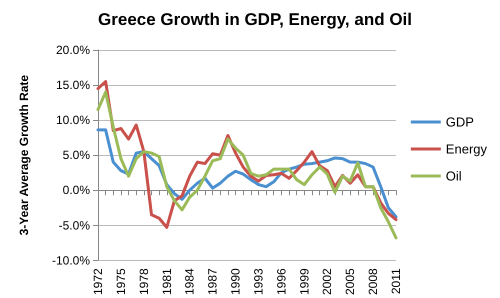 This screenshot has height=298, width=500. Describe the element at coordinates (258, 282) in the screenshot. I see `x-tick-label: 1993` at that location.